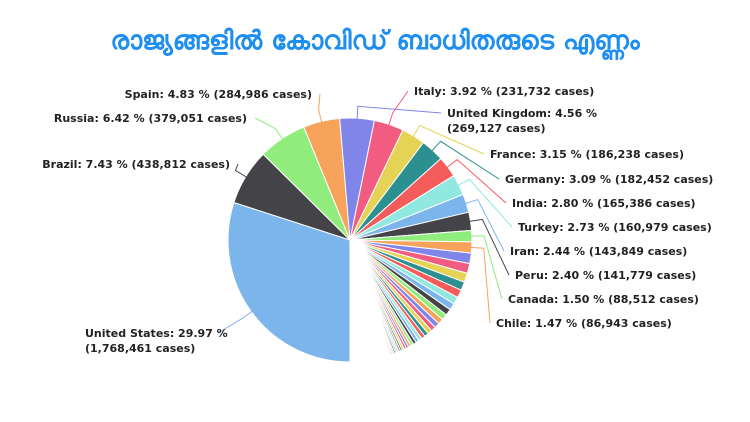 The image size is (750, 422). Describe the element at coordinates (603, 299) in the screenshot. I see `data-label: Canada: 1.50 % (88,512 cases)` at that location.